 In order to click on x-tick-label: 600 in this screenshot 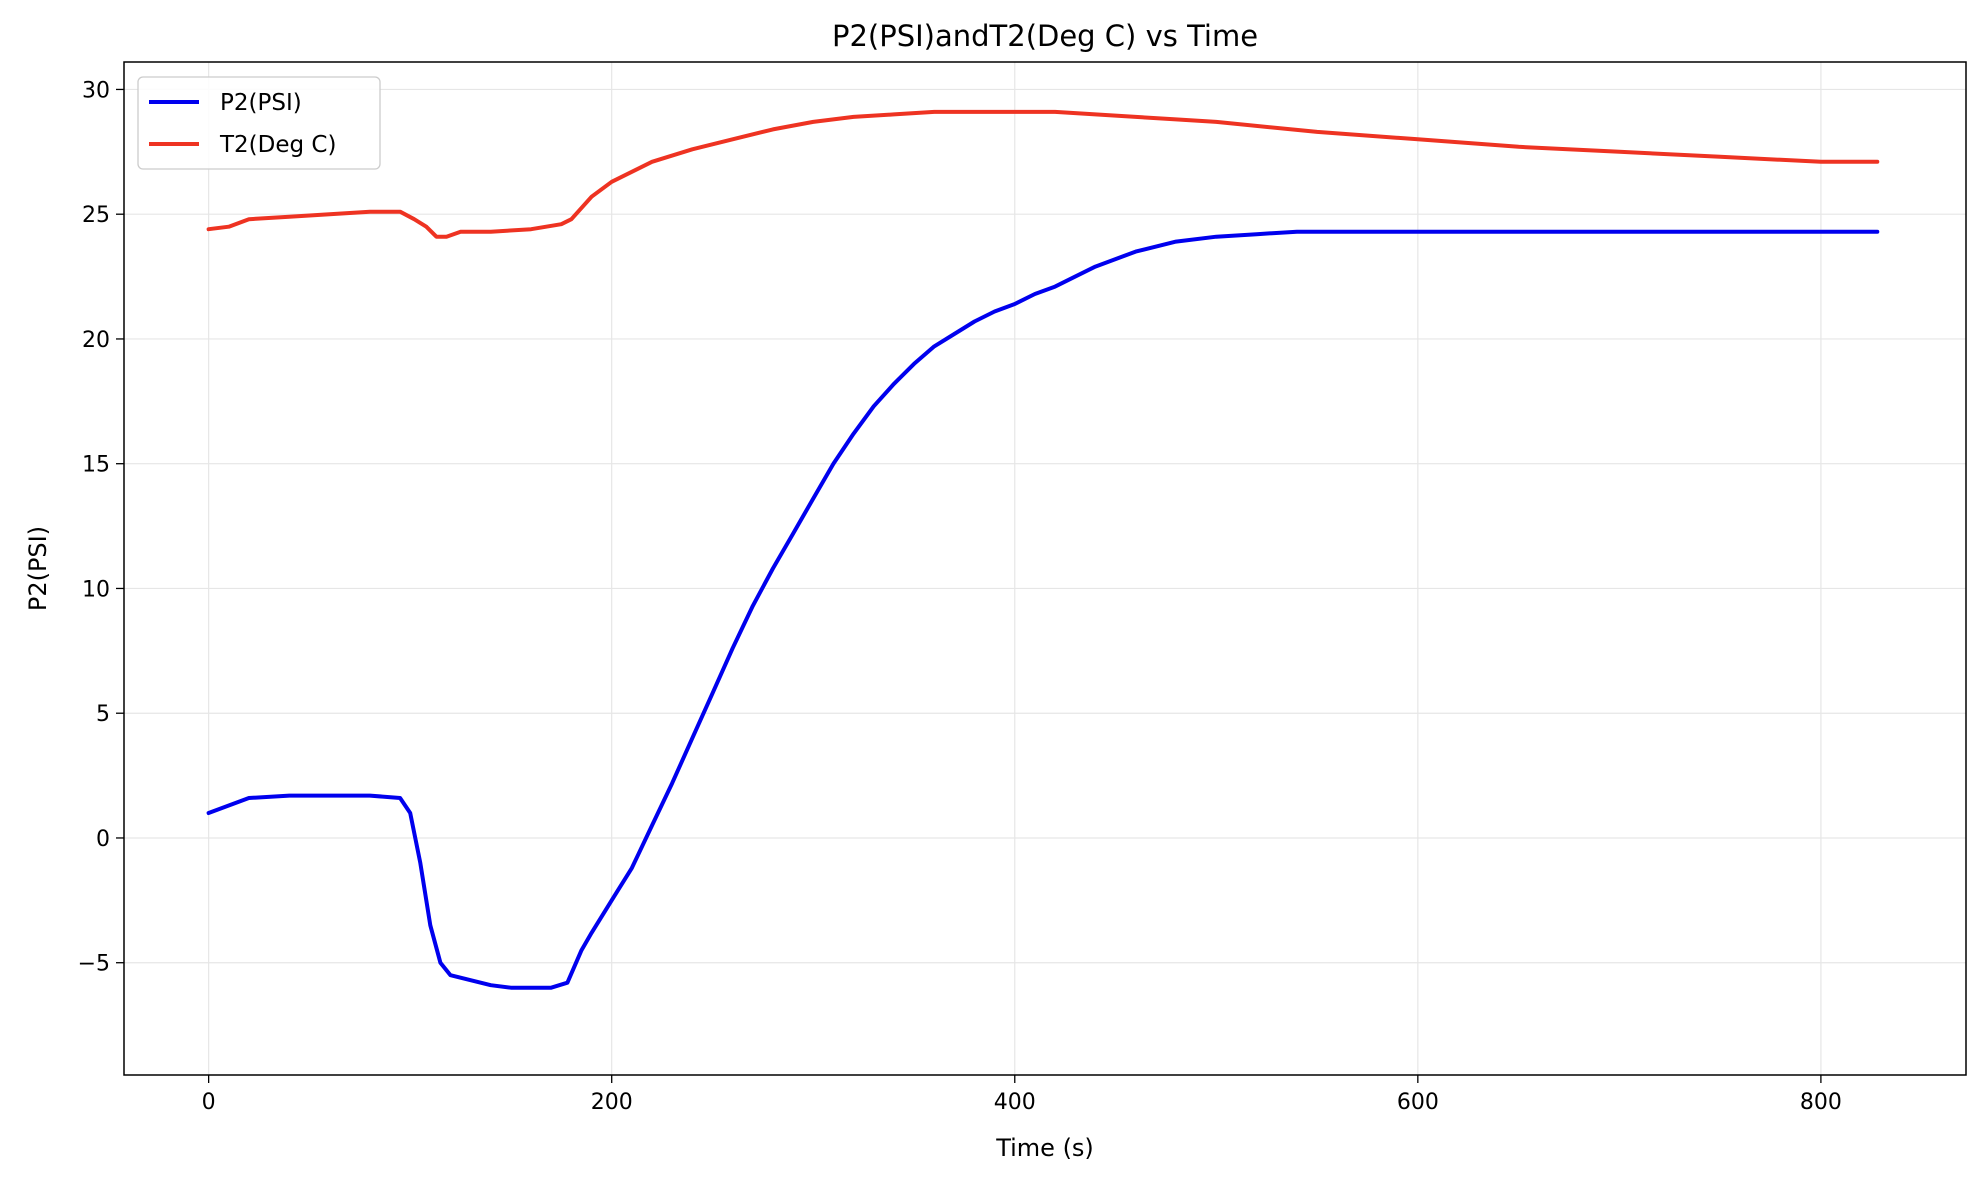, I will do `click(1418, 1102)`.